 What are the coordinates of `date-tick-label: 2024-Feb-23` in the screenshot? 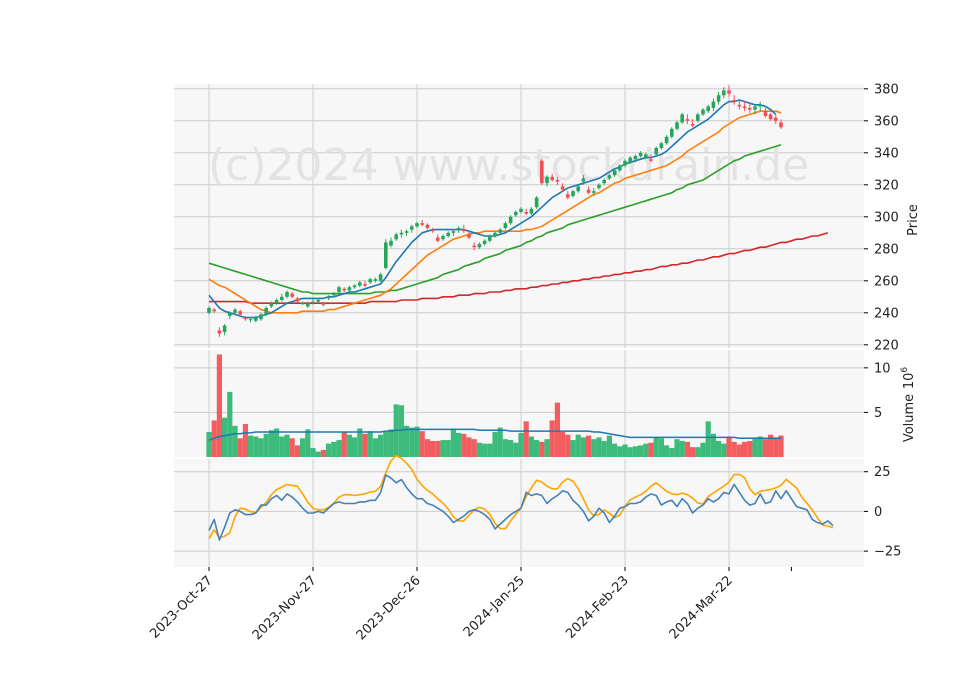 It's located at (597, 607).